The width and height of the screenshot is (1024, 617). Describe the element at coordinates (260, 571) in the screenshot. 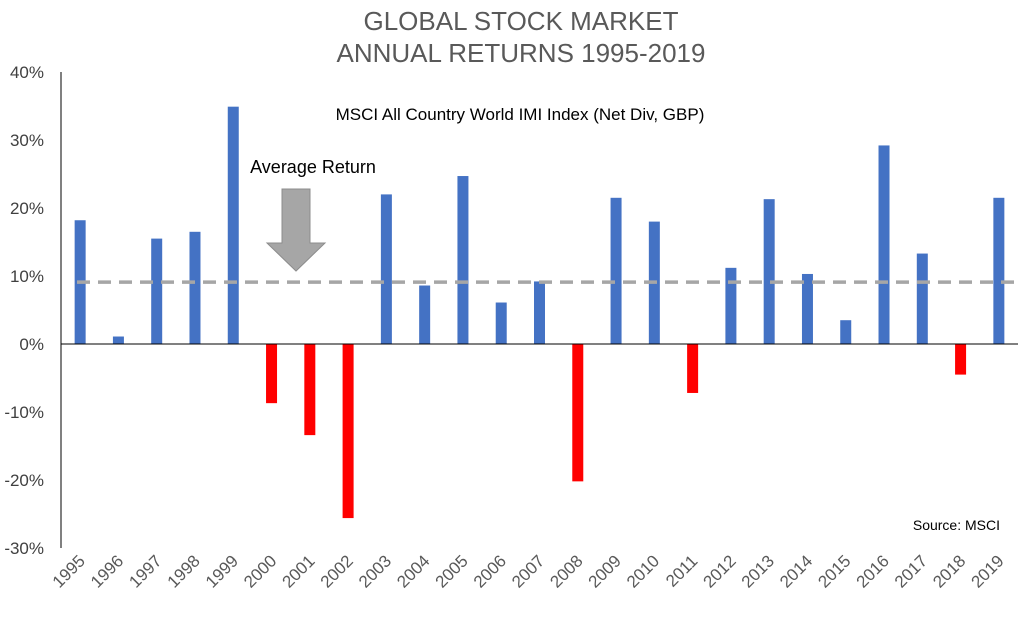

I see `x-tick-label: 2000` at that location.